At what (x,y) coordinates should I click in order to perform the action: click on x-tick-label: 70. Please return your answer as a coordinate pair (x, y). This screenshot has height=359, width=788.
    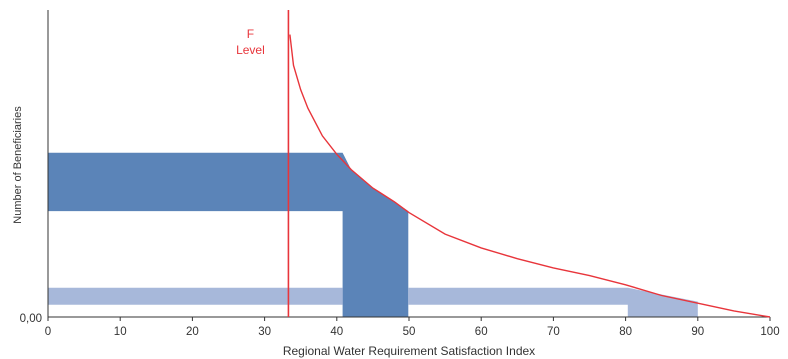
    Looking at the image, I should click on (553, 332).